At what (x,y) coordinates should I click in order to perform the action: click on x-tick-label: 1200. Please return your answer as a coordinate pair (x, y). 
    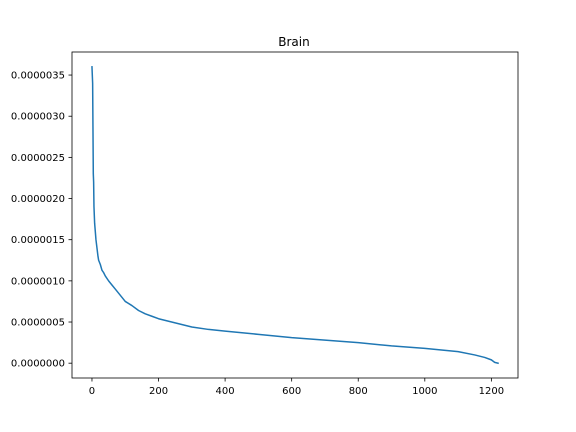
    Looking at the image, I should click on (491, 391).